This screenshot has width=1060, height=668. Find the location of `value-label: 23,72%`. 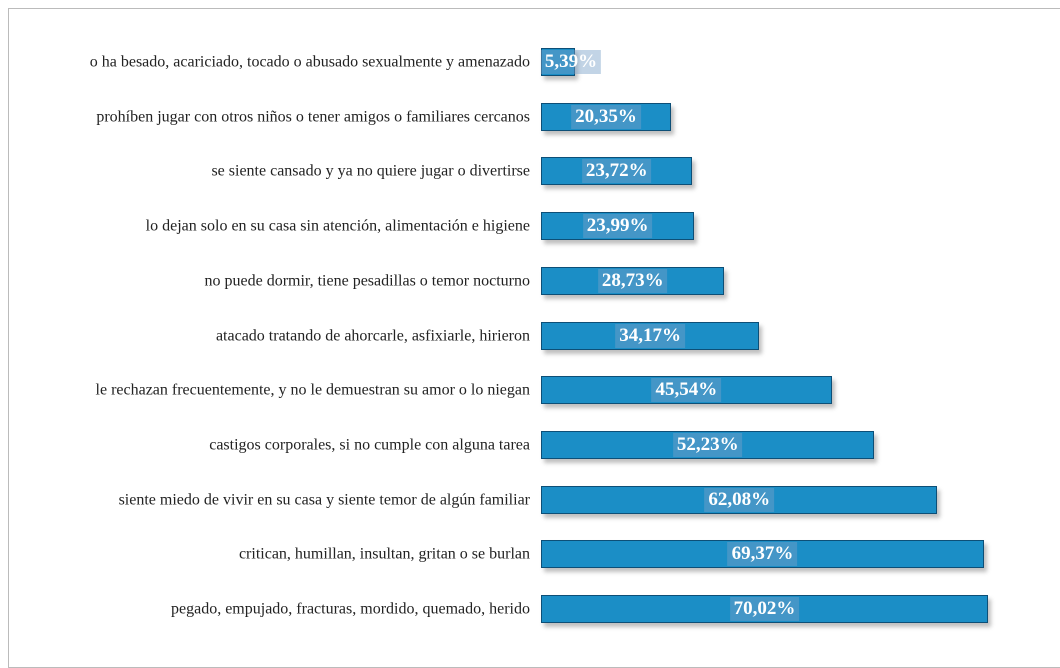

value-label: 23,72% is located at coordinates (616, 171).